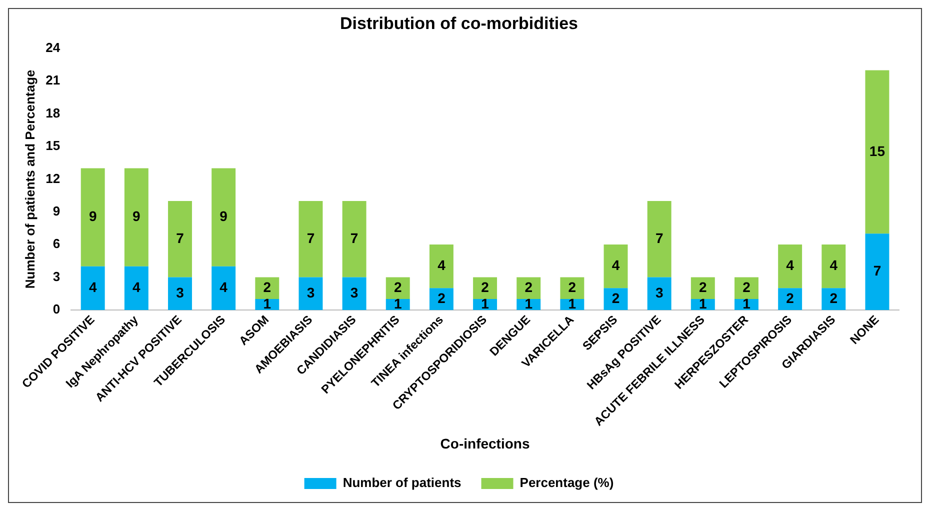 The height and width of the screenshot is (511, 932). I want to click on y-tick-label: 24, so click(53, 47).